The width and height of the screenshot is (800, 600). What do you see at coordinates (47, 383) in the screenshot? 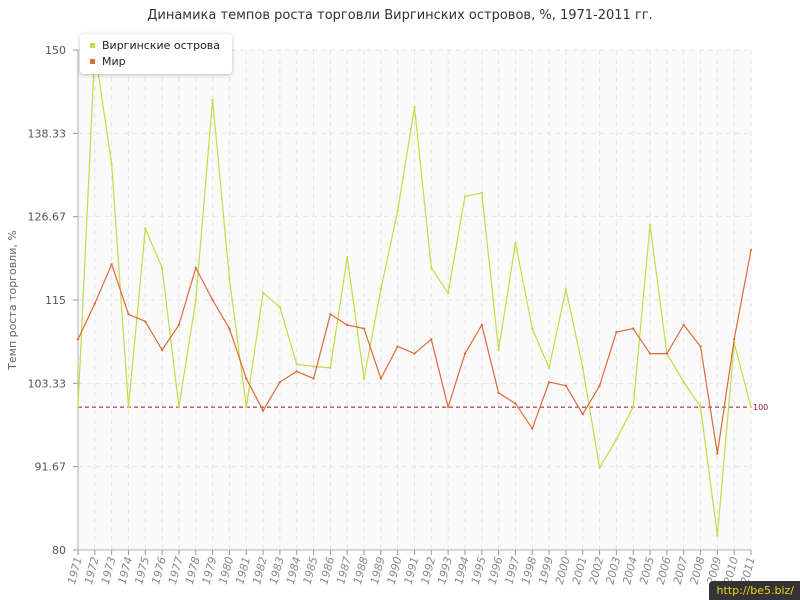
I see `y-tick-label: 103.33` at bounding box center [47, 383].